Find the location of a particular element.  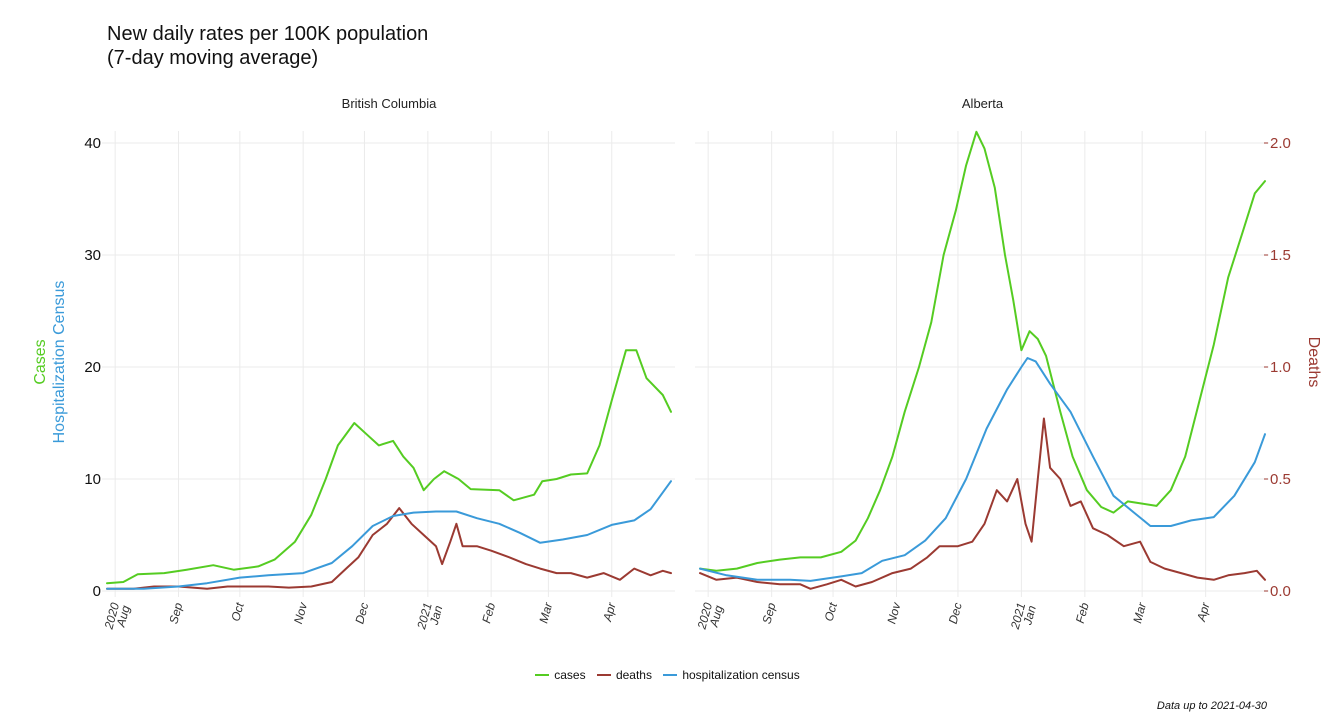

x-tick-label-0-2: Oct is located at coordinates (237, 612).